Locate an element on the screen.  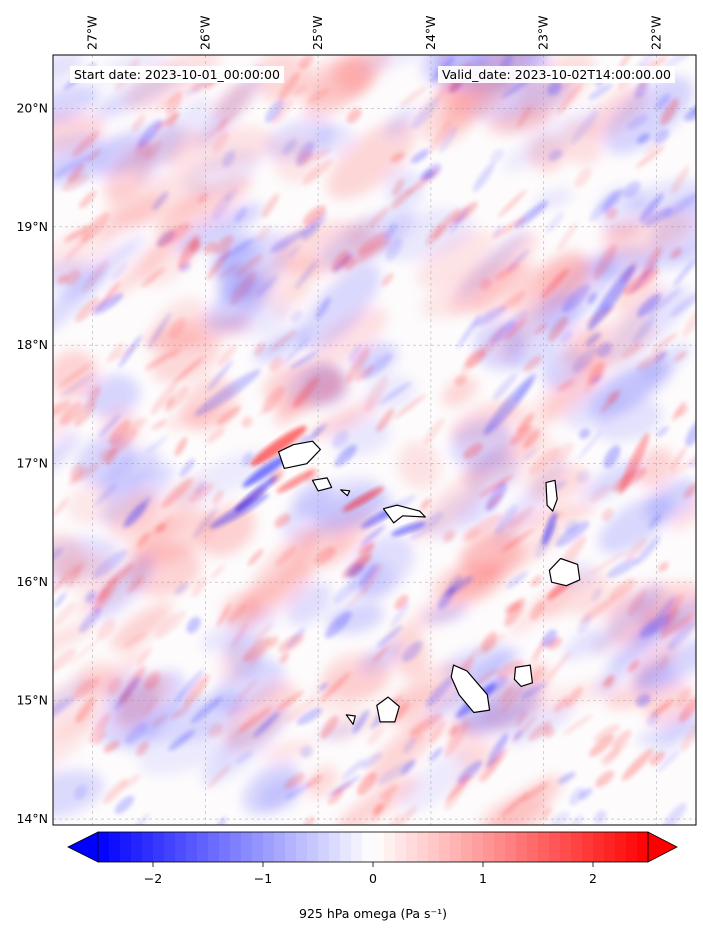
lat-tick-label: 20°N is located at coordinates (32, 107).